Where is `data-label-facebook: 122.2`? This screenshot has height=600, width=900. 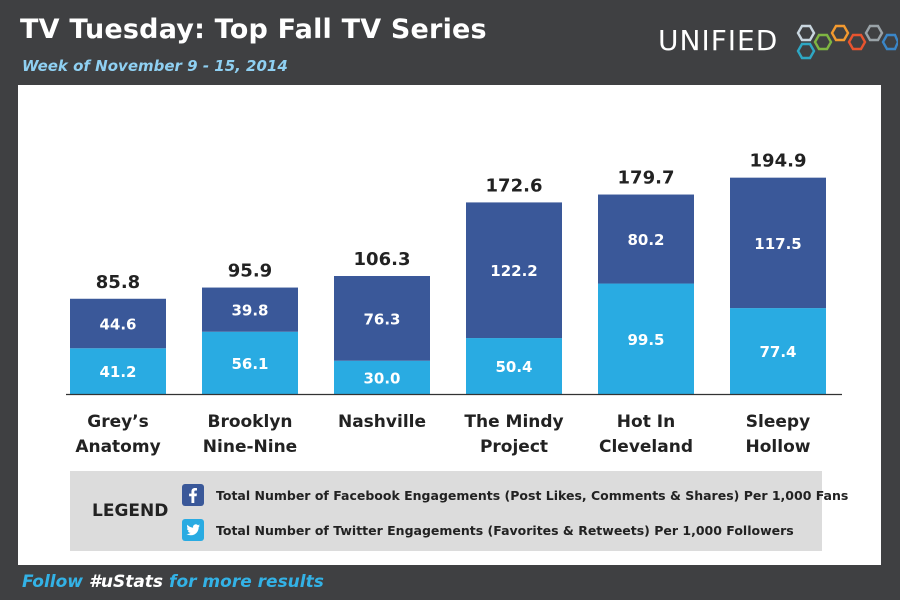
data-label-facebook: 122.2 is located at coordinates (513, 271).